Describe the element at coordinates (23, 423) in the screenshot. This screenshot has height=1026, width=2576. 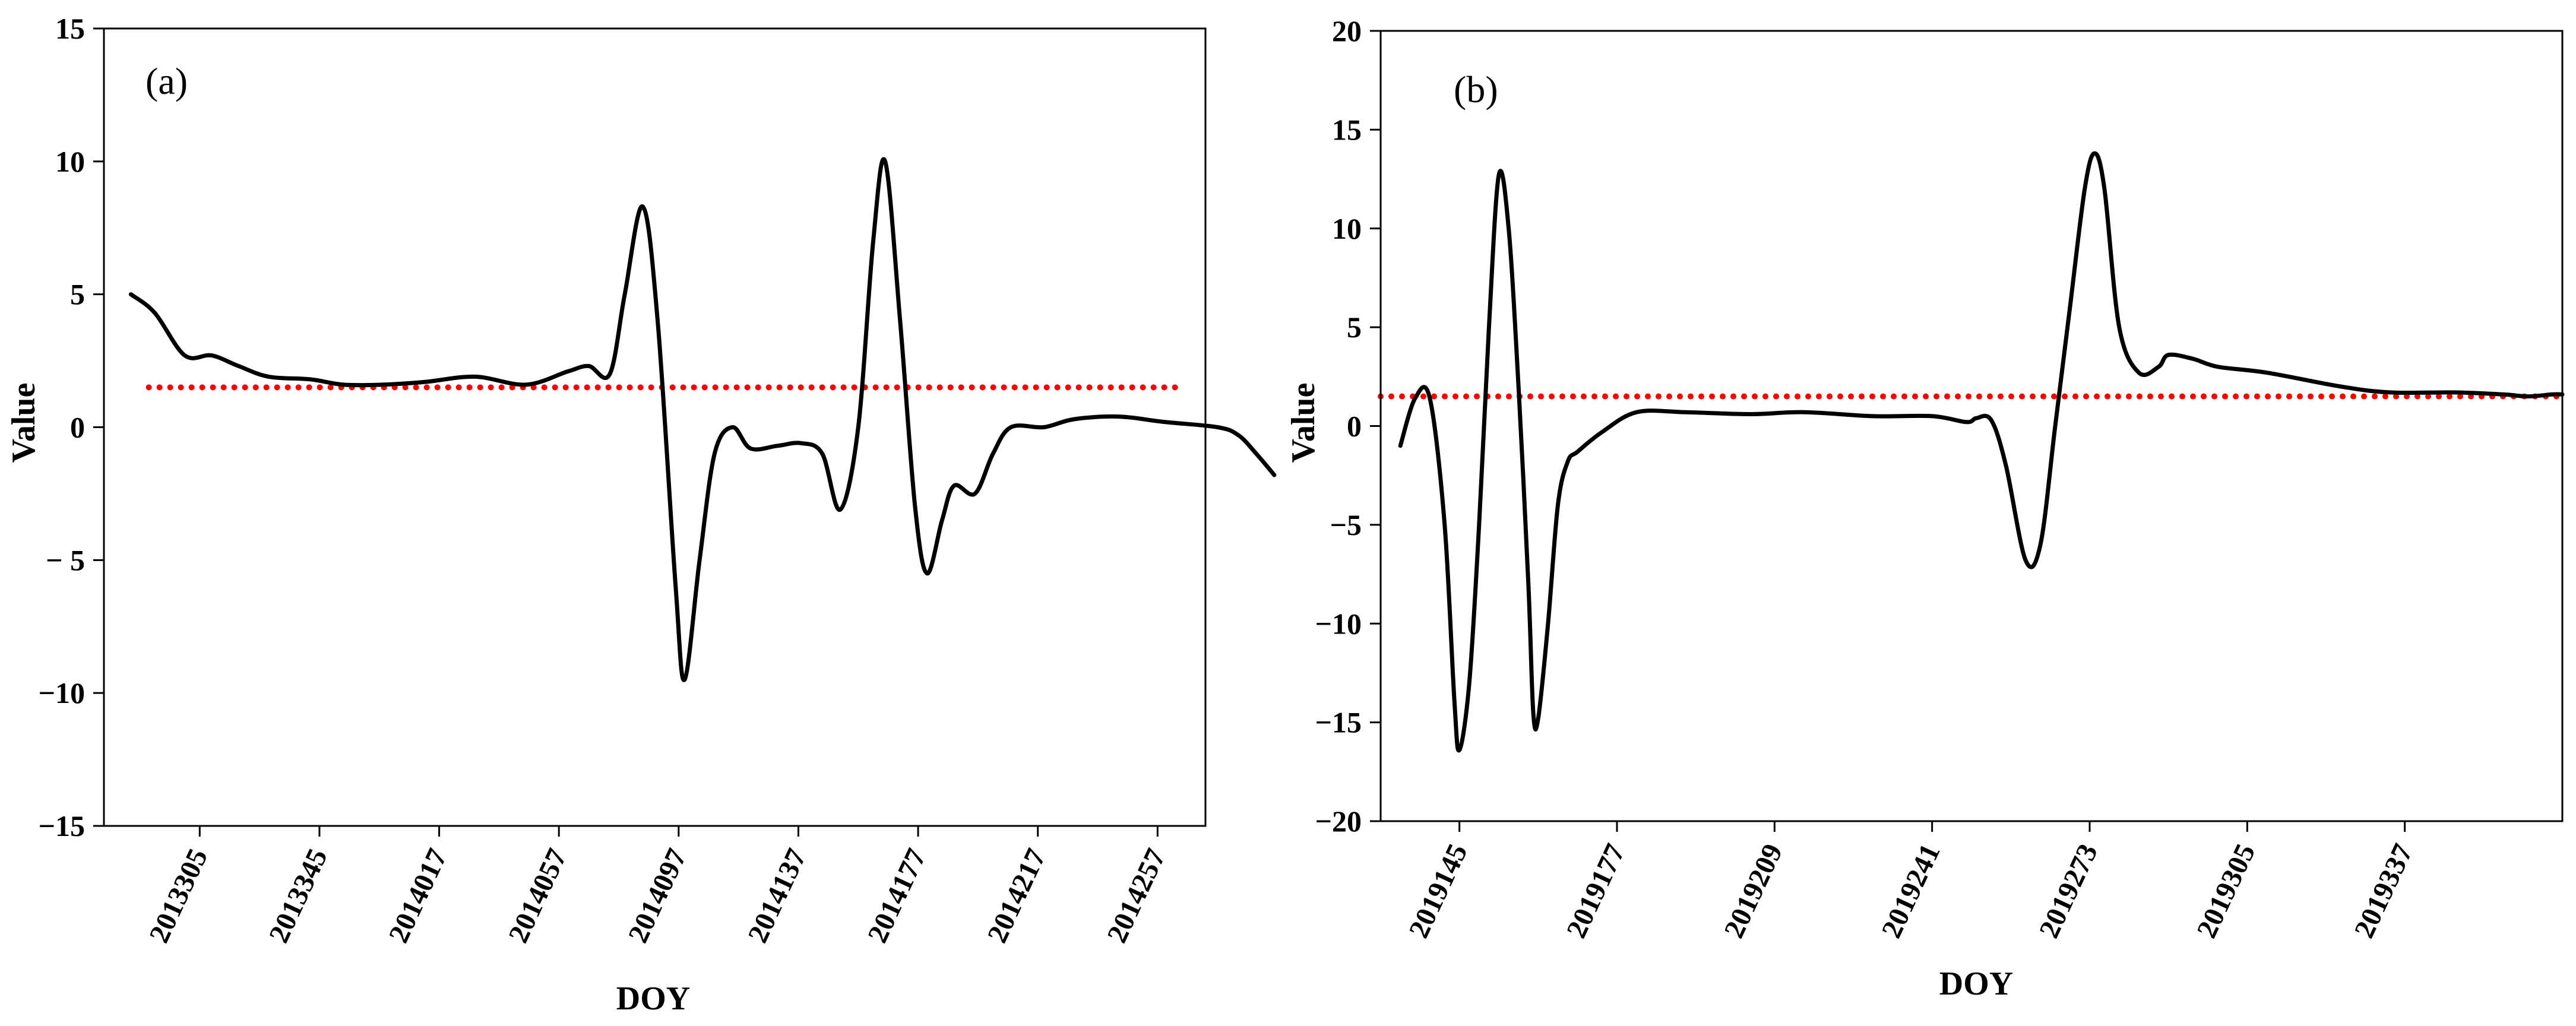
I see `panel-a-y-axis-title: Value` at that location.